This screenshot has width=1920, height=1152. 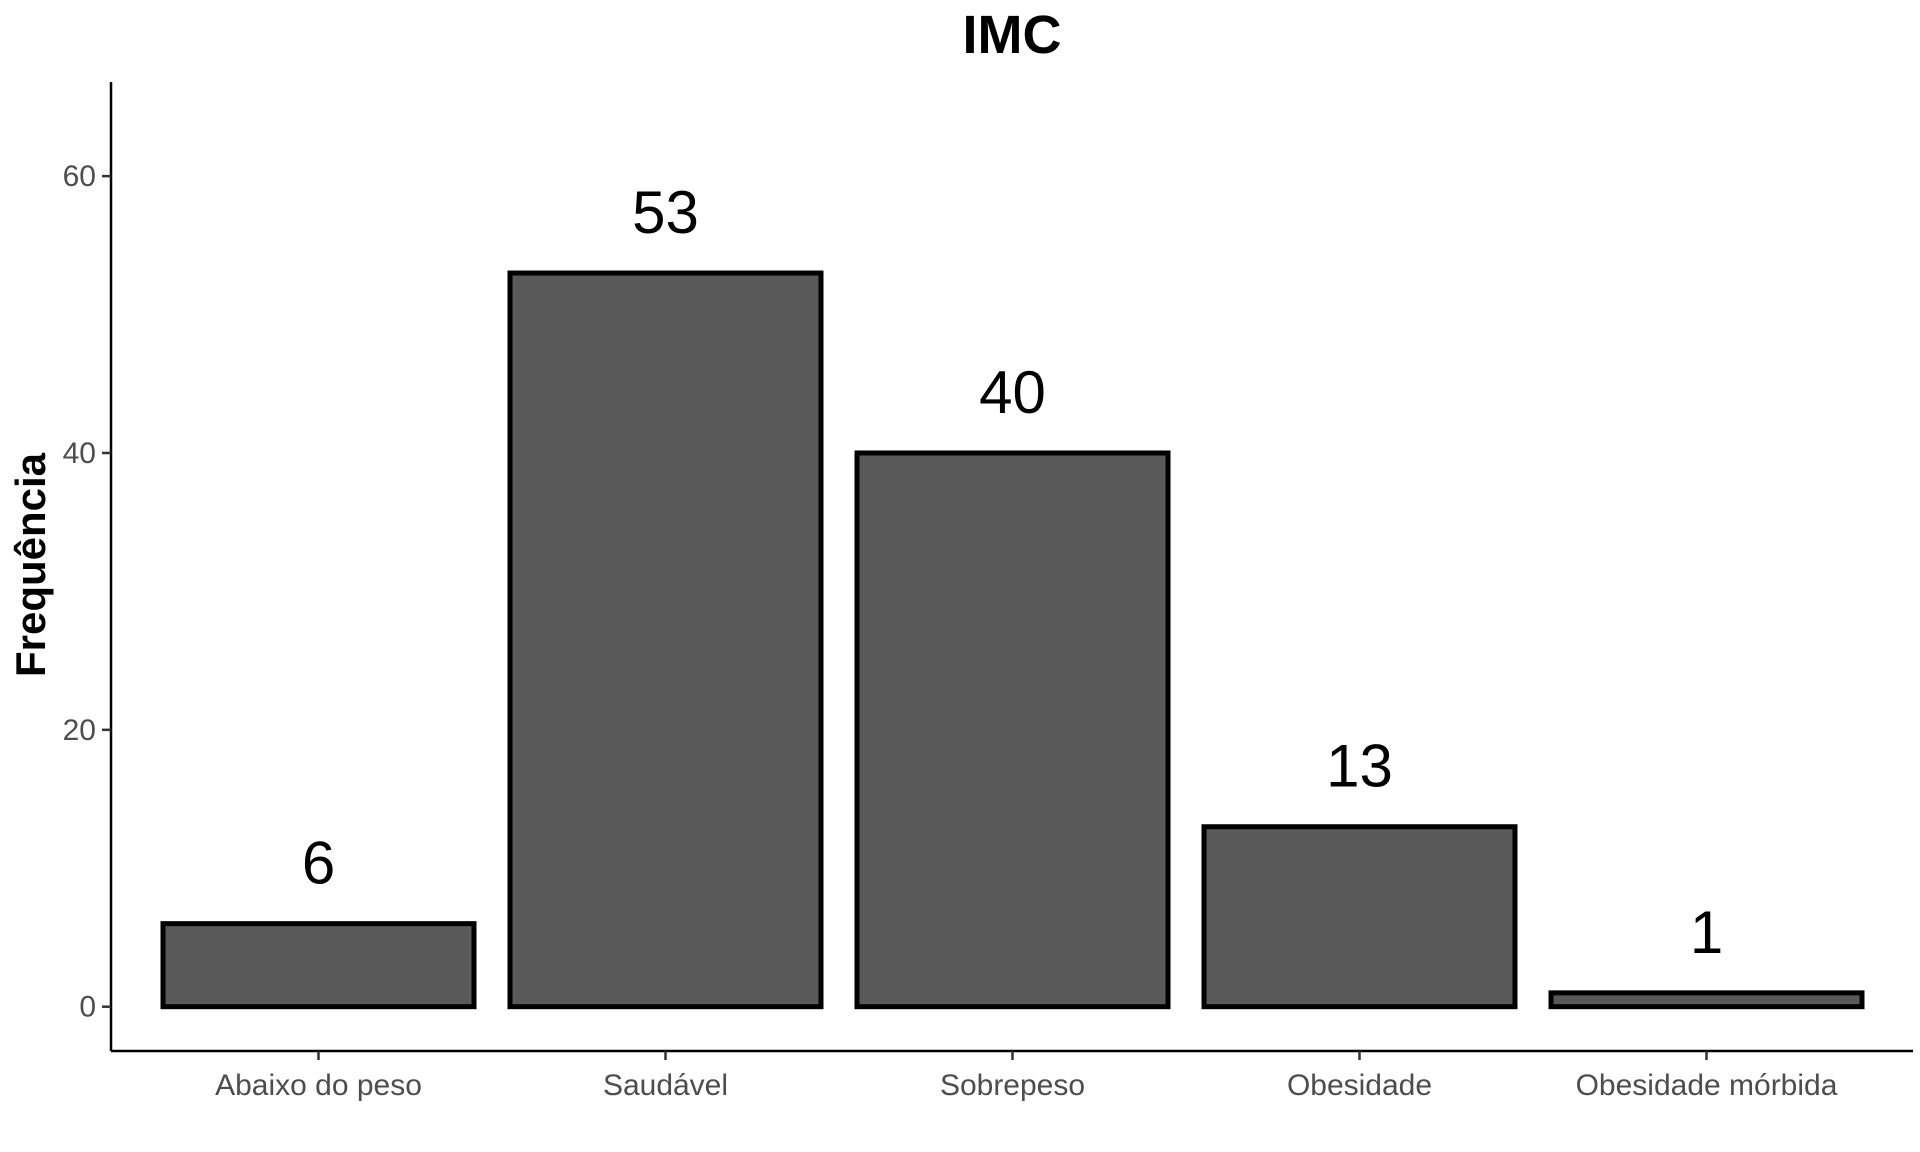 What do you see at coordinates (1359, 1085) in the screenshot?
I see `x-tick-label-3: Obesidade` at bounding box center [1359, 1085].